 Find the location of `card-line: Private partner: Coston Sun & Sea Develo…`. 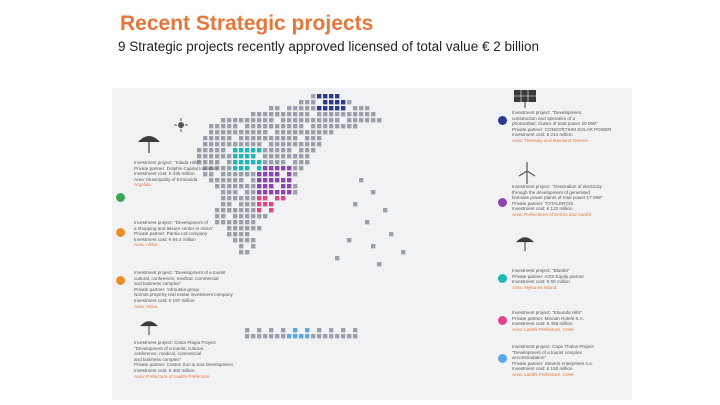

card-line: Private partner: Coston Sun & Sea Develo… is located at coordinates (183, 365).